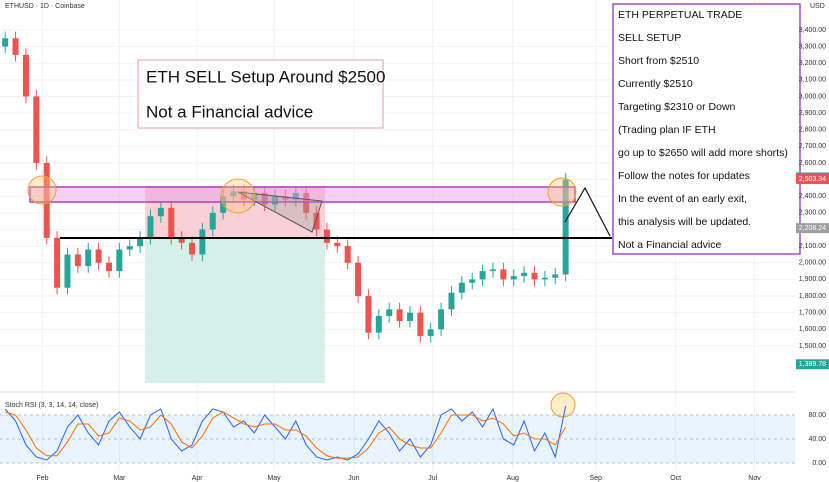 The height and width of the screenshot is (482, 829). I want to click on wedge-pattern, so click(280, 212).